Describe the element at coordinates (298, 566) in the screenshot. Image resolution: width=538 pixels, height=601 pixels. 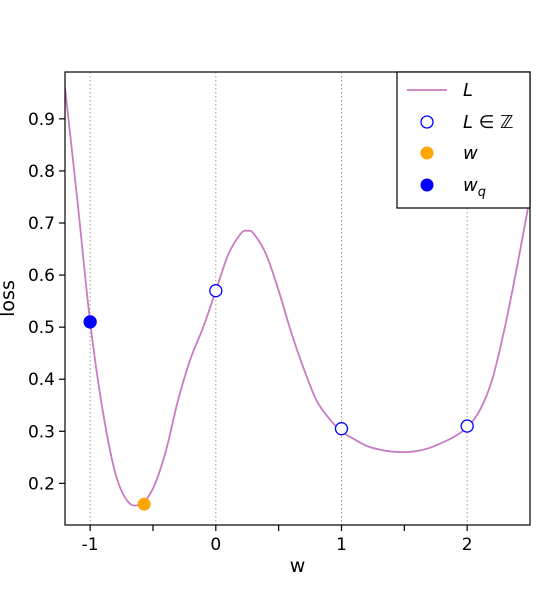
I see `x-axis-label: w` at that location.